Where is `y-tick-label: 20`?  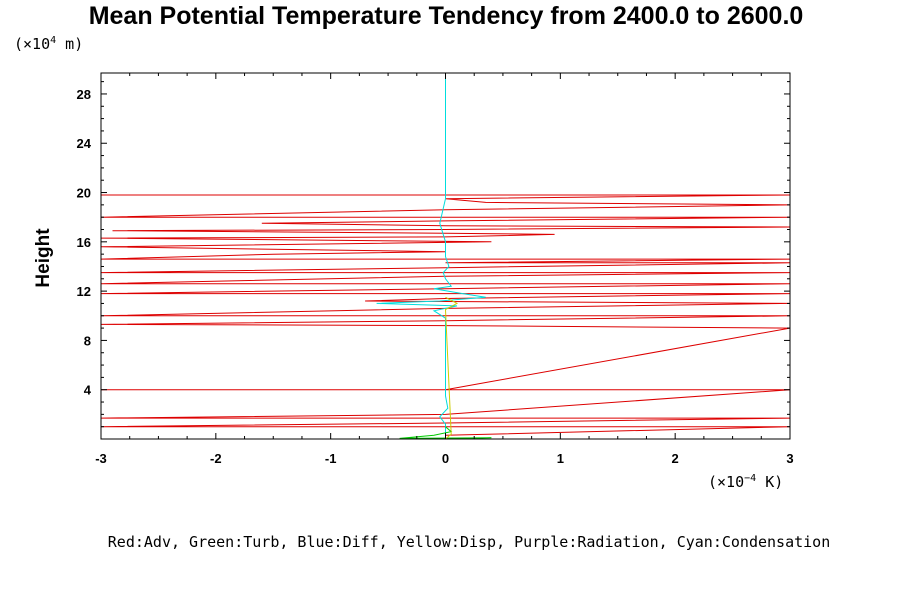 y-tick-label: 20 is located at coordinates (84, 193).